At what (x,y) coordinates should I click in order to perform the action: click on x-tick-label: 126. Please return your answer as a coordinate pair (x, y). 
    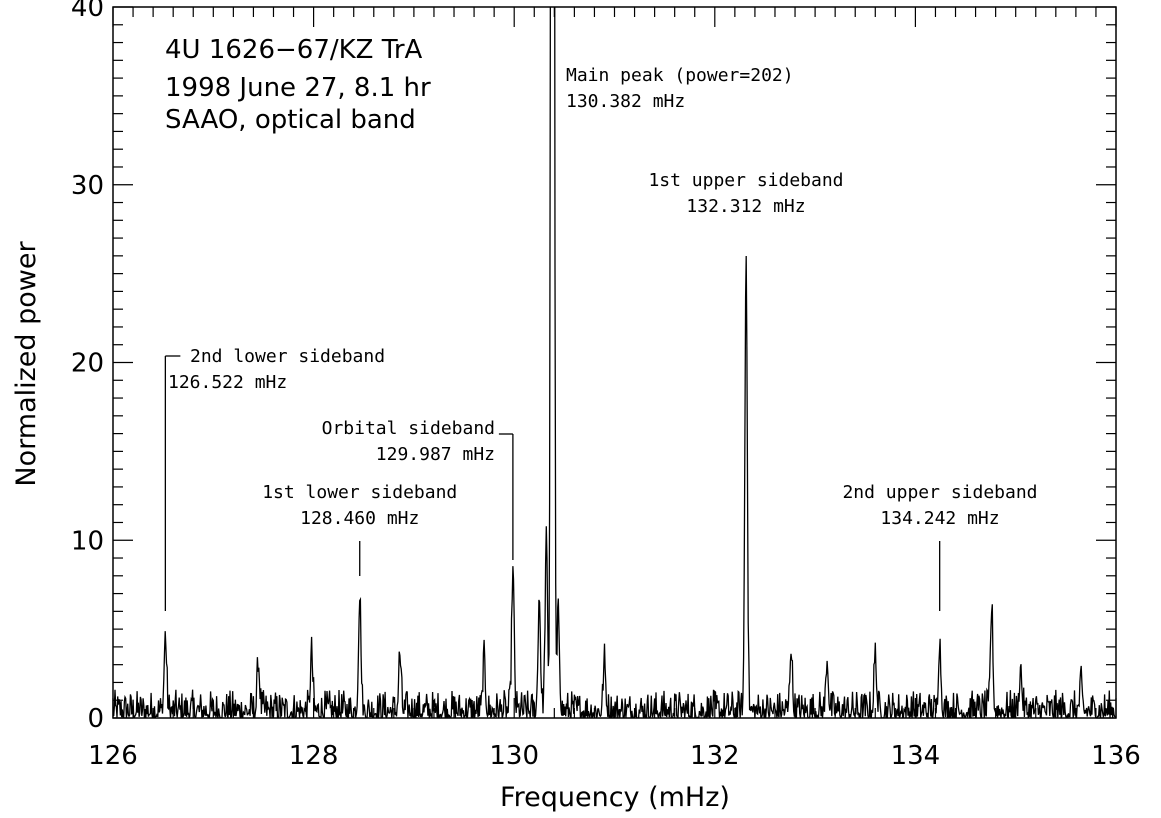
    Looking at the image, I should click on (113, 756).